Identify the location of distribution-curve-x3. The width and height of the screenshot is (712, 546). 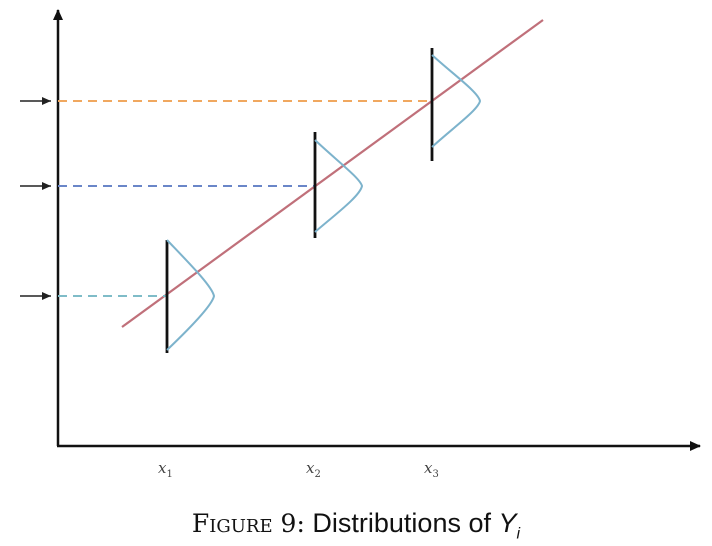
(456, 101).